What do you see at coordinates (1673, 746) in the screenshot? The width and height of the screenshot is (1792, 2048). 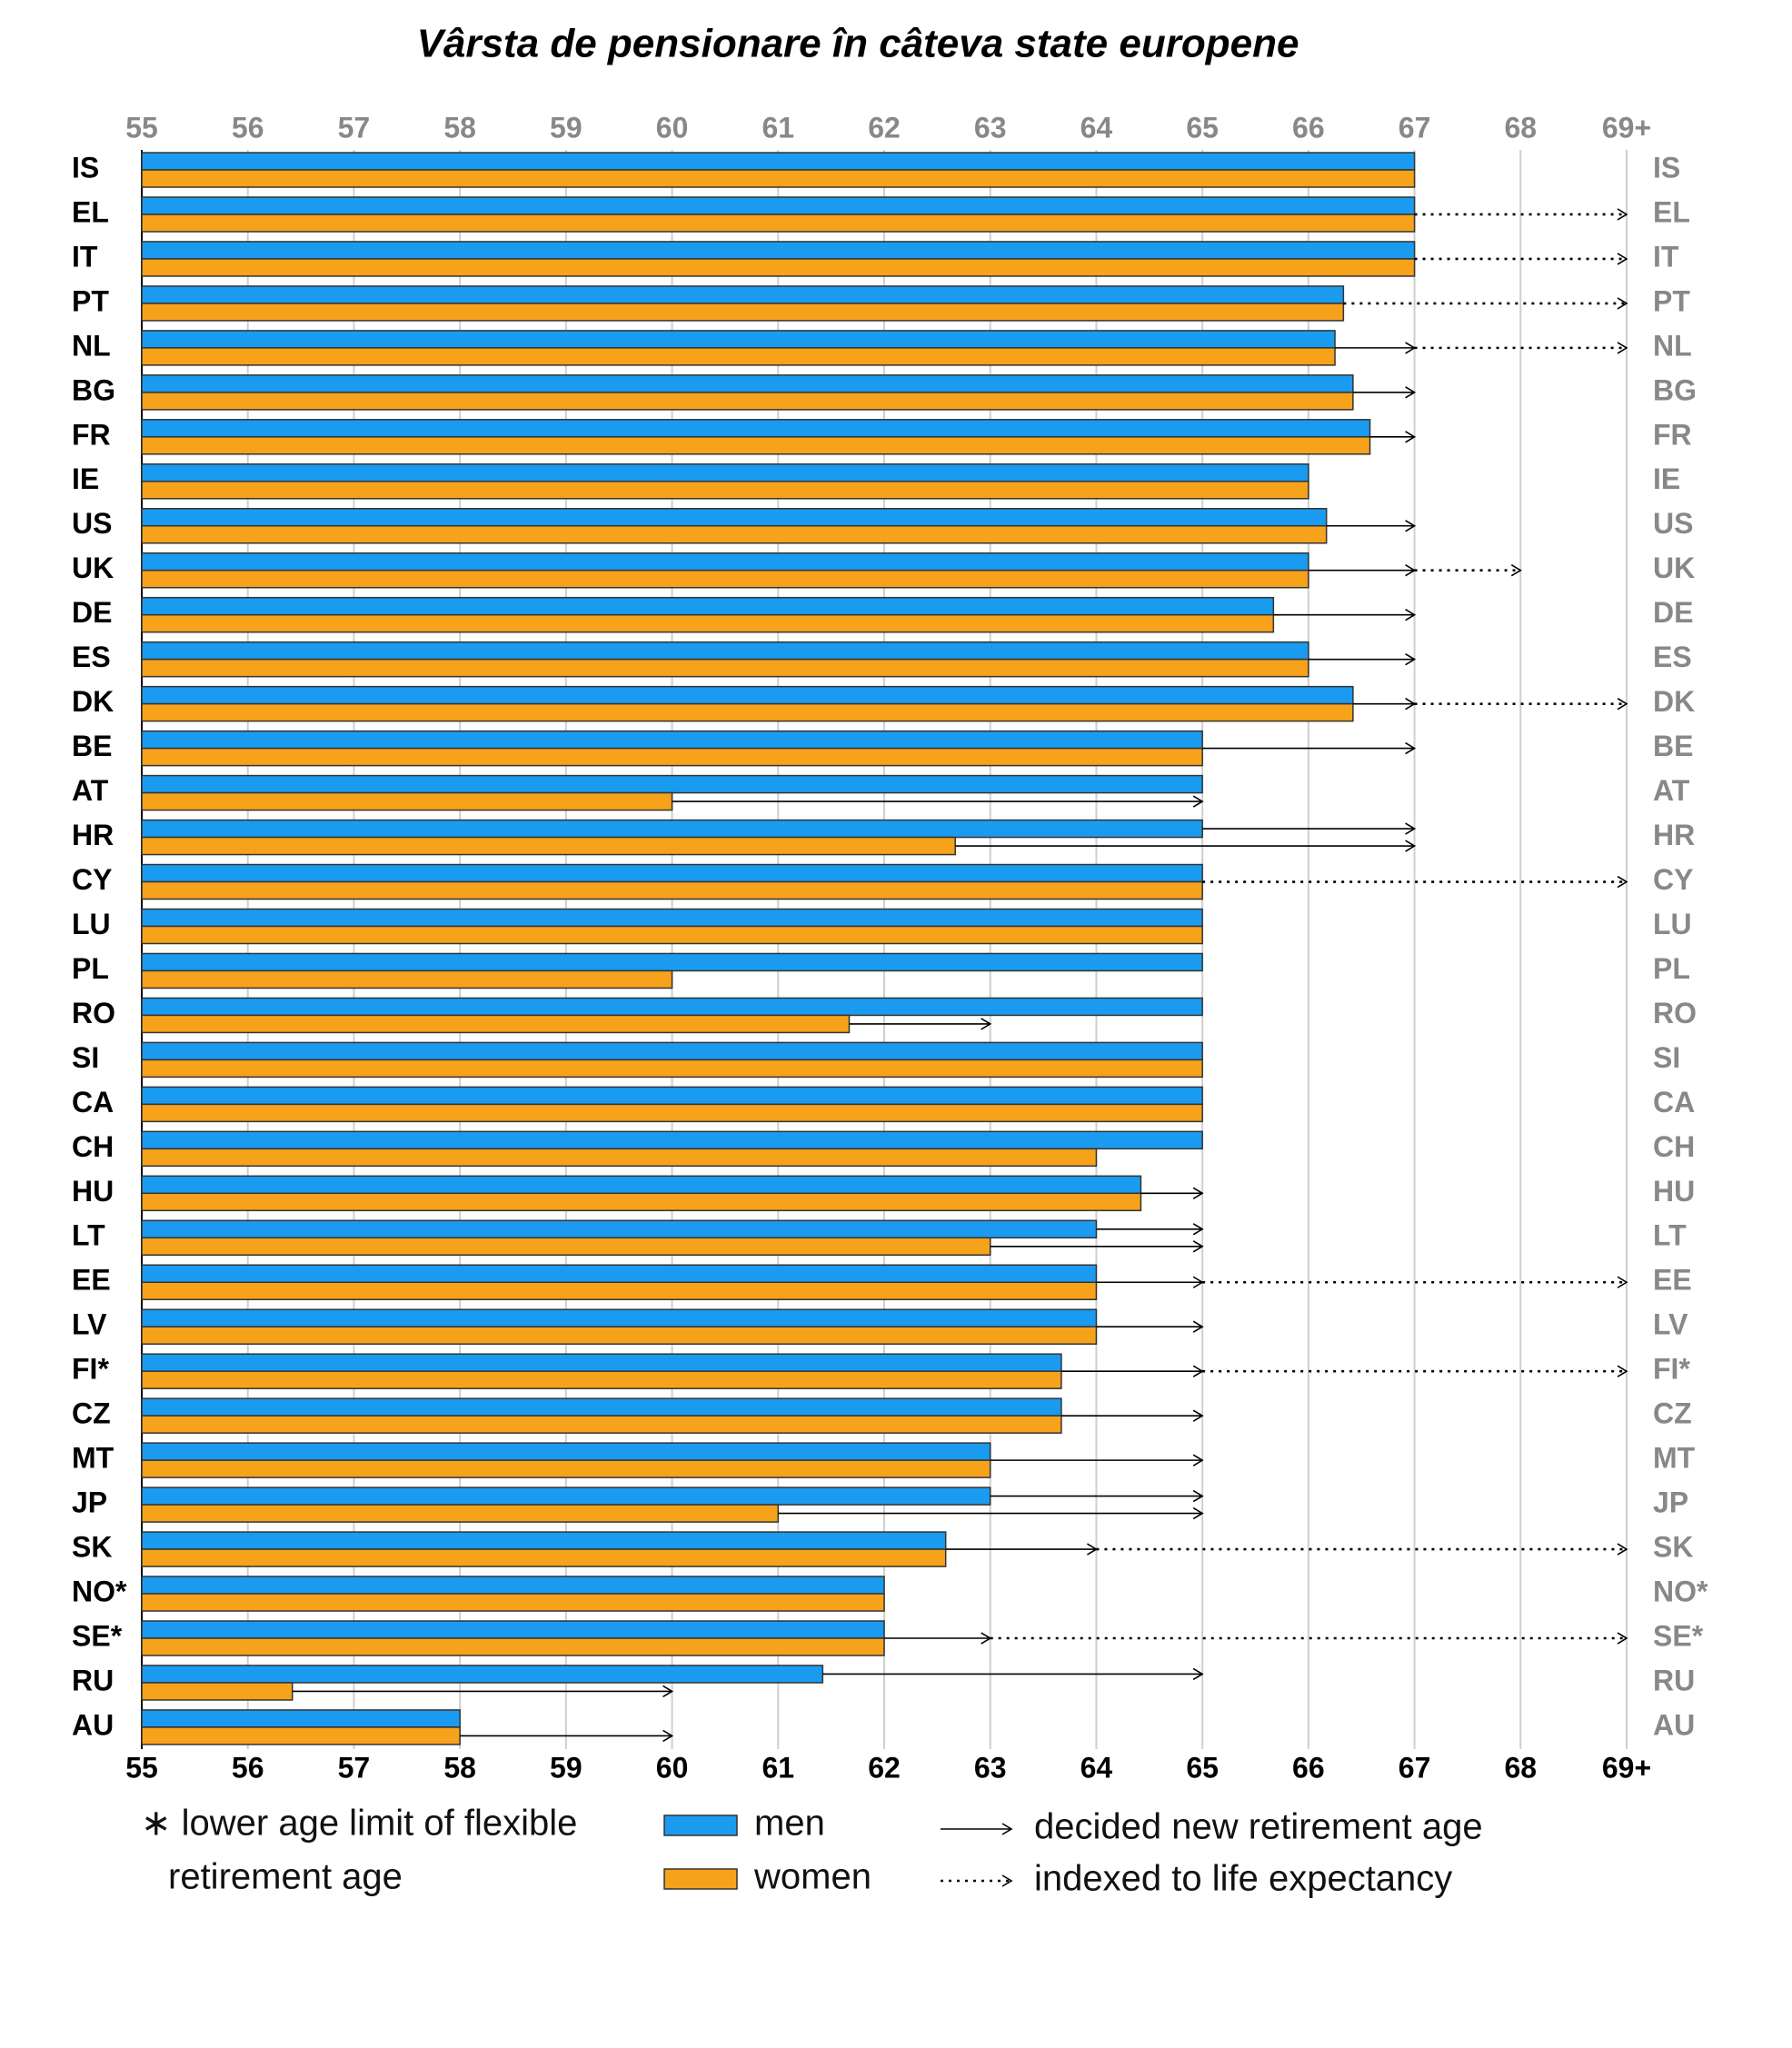 I see `category-label-right: BE` at bounding box center [1673, 746].